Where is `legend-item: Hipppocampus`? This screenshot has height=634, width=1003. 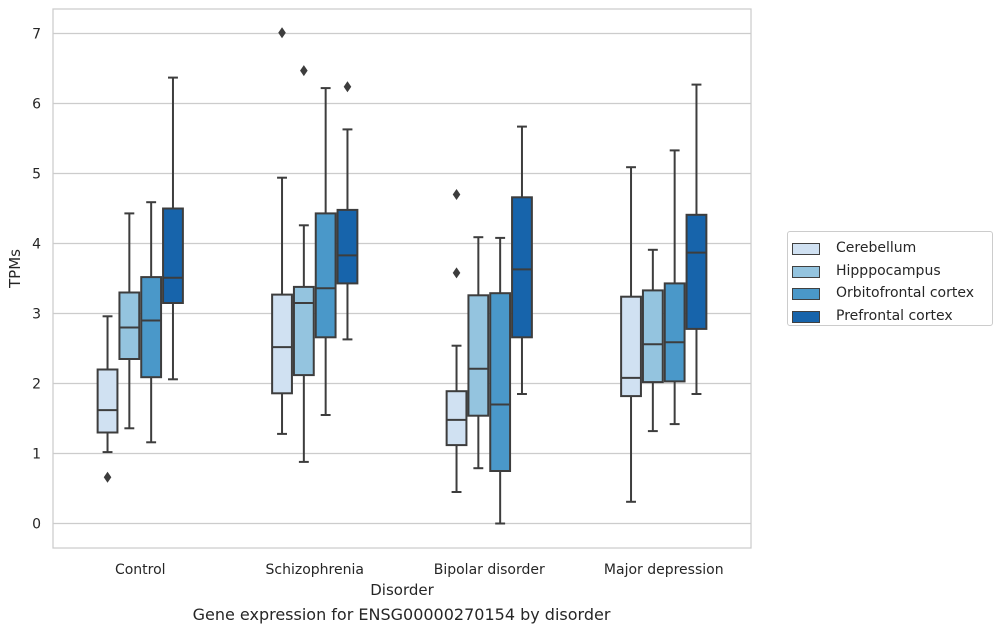 legend-item: Hipppocampus is located at coordinates (890, 272).